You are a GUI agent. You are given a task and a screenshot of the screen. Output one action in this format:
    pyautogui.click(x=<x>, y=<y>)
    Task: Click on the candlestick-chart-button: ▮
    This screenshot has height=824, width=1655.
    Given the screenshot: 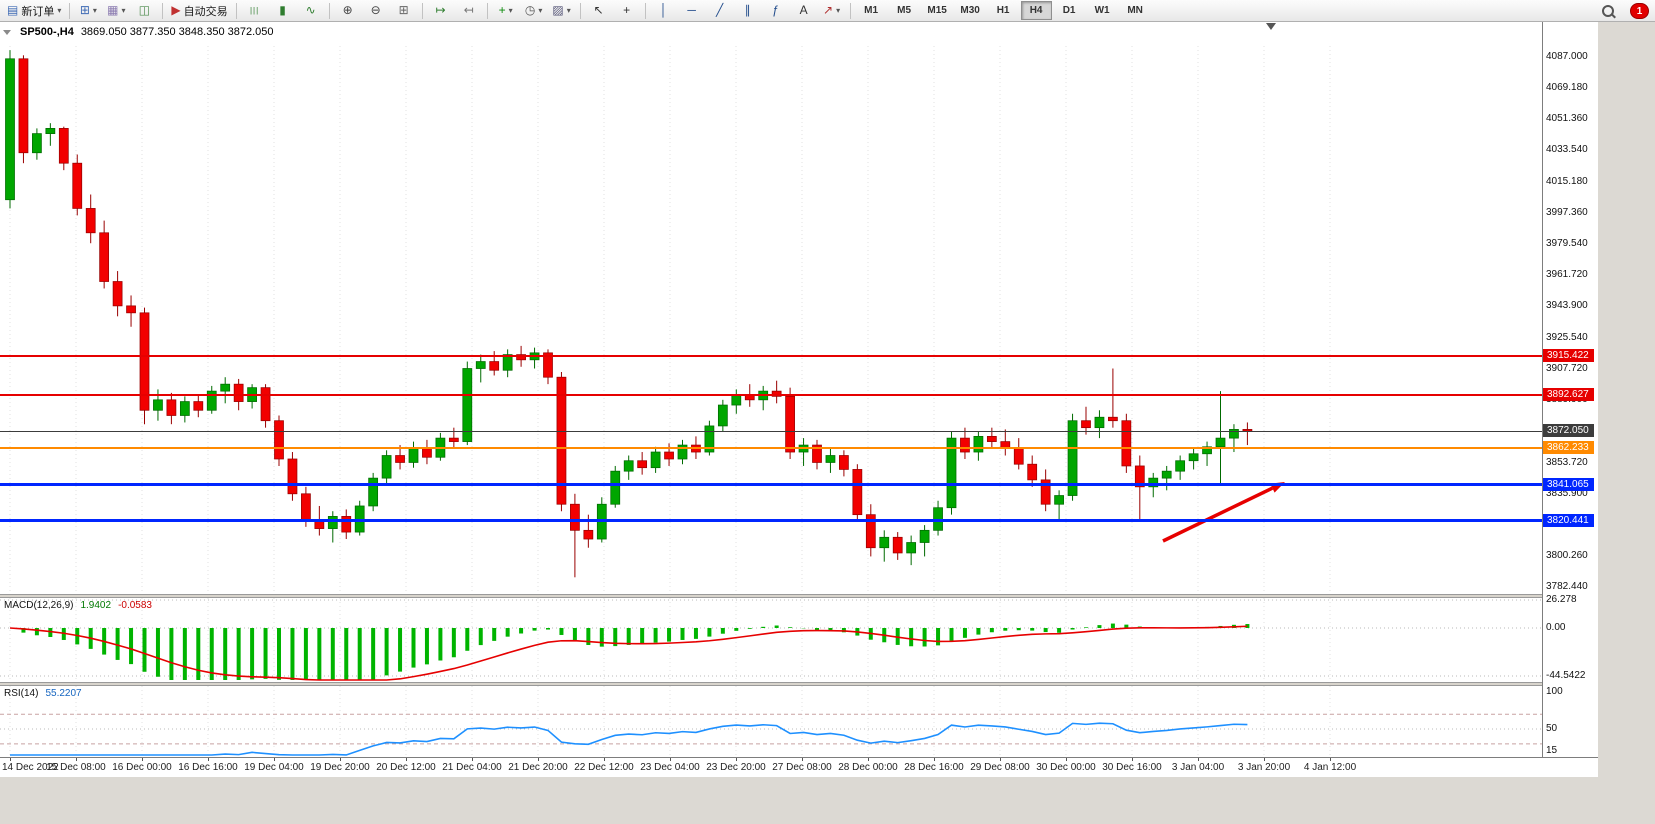 What is the action you would take?
    pyautogui.click(x=283, y=10)
    